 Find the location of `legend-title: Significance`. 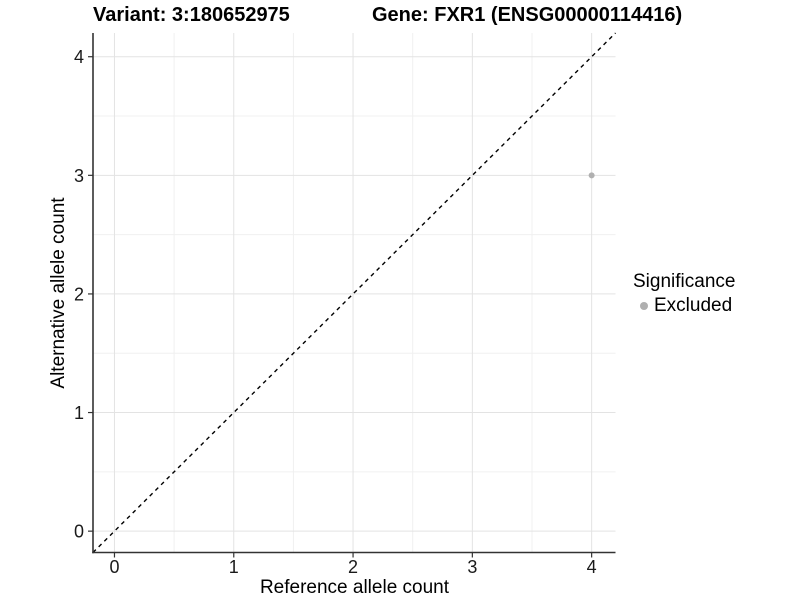

legend-title: Significance is located at coordinates (684, 281).